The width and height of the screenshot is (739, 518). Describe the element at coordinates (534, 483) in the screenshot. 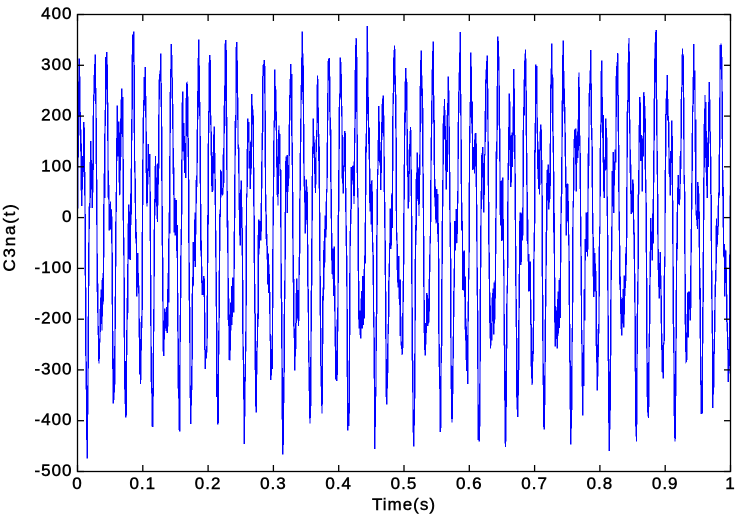

I see `svg-text: 0.7` at that location.